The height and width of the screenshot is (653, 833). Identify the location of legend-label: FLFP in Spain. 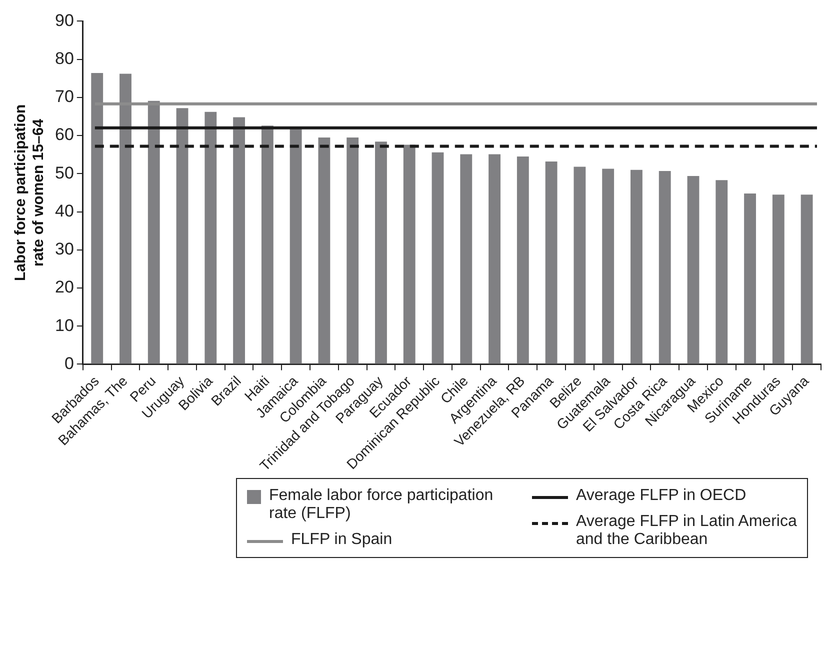
(341, 540).